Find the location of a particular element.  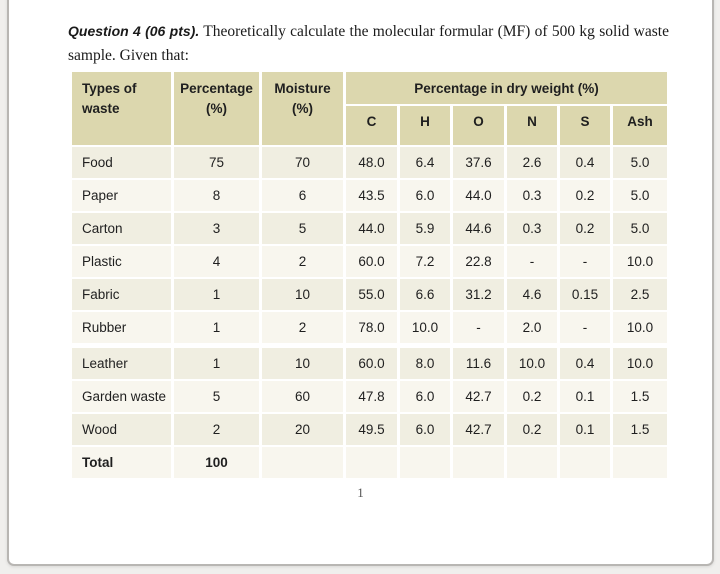

table-cell: 100 is located at coordinates (218, 463).